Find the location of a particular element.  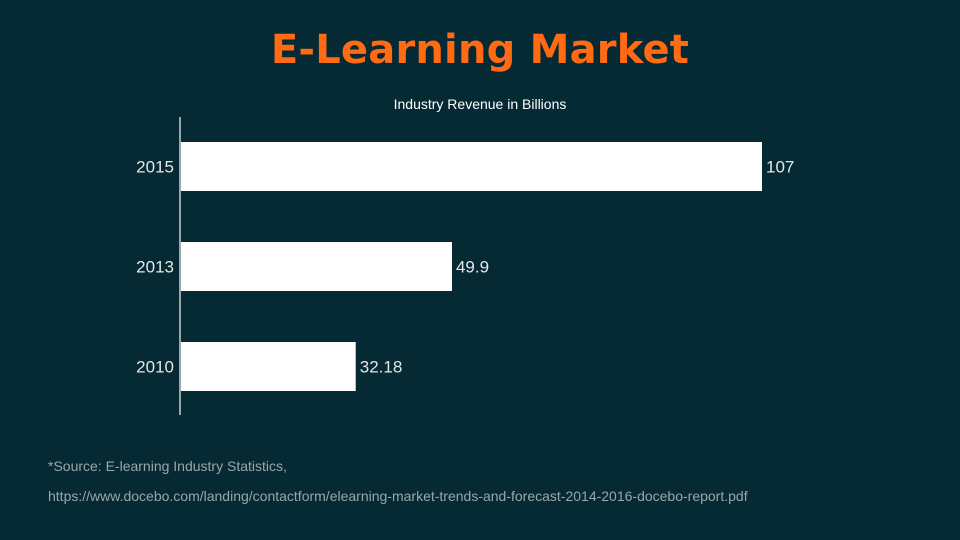

source-note: *Source: E-learning Industry Statistics, is located at coordinates (167, 466).